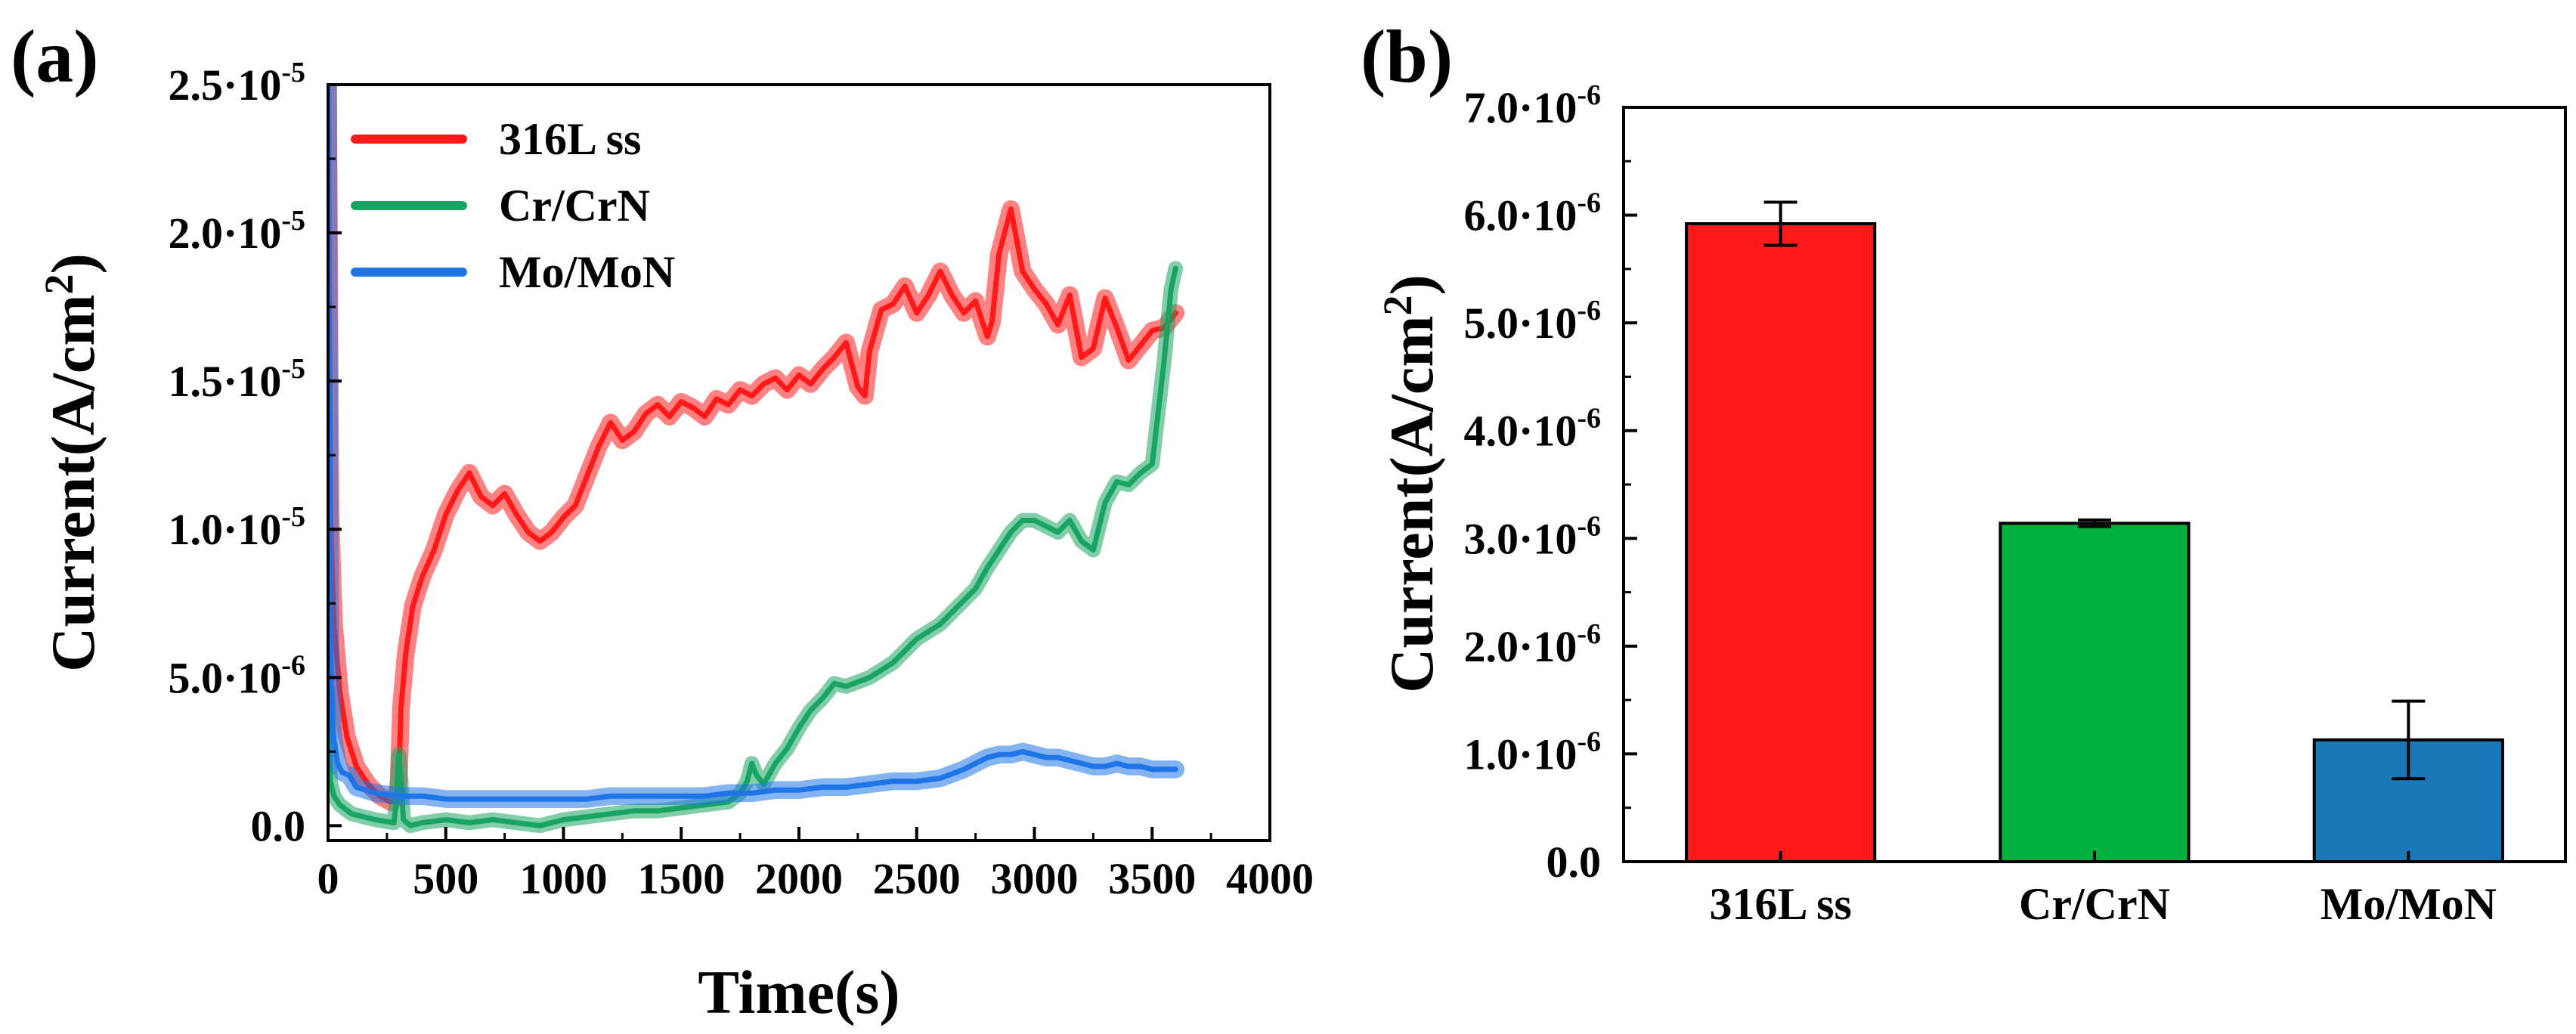 This screenshot has height=1034, width=2576. Describe the element at coordinates (798, 992) in the screenshot. I see `x-axis-title-a: Time(s)` at that location.